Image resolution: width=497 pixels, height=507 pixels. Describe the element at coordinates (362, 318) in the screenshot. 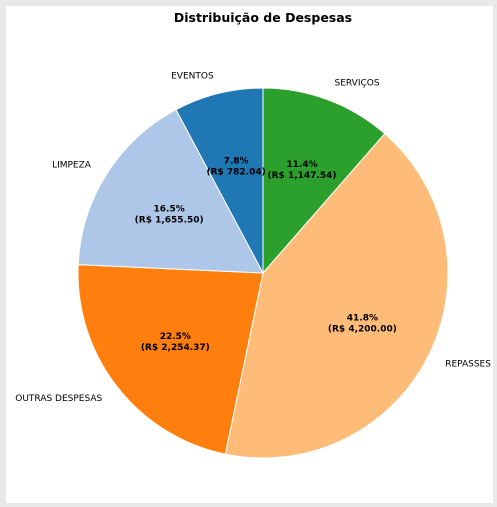

I see `slice-percent-repasses: 41.8%` at that location.